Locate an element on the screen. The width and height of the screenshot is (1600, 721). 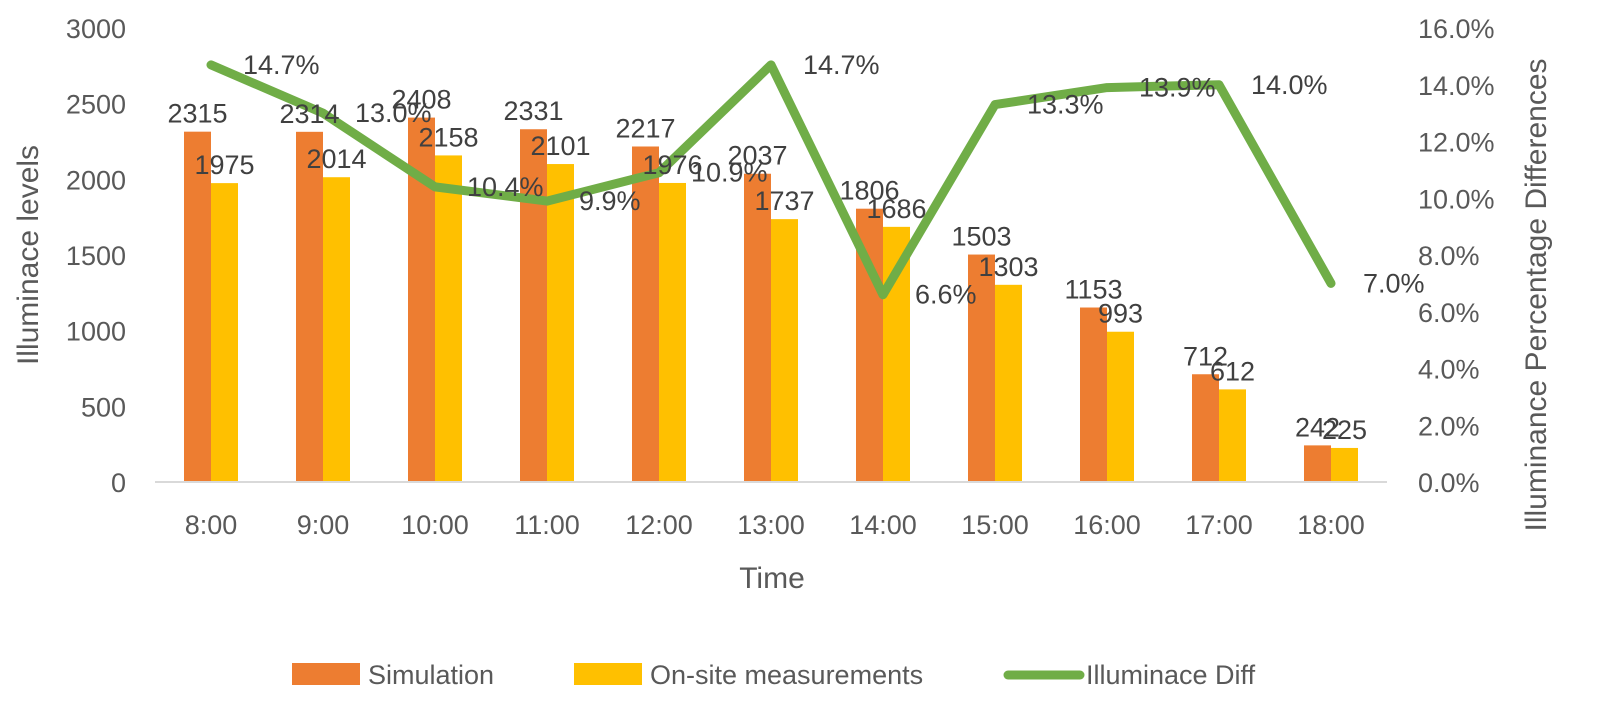
y2-tick-label: 12.0% is located at coordinates (1456, 143).